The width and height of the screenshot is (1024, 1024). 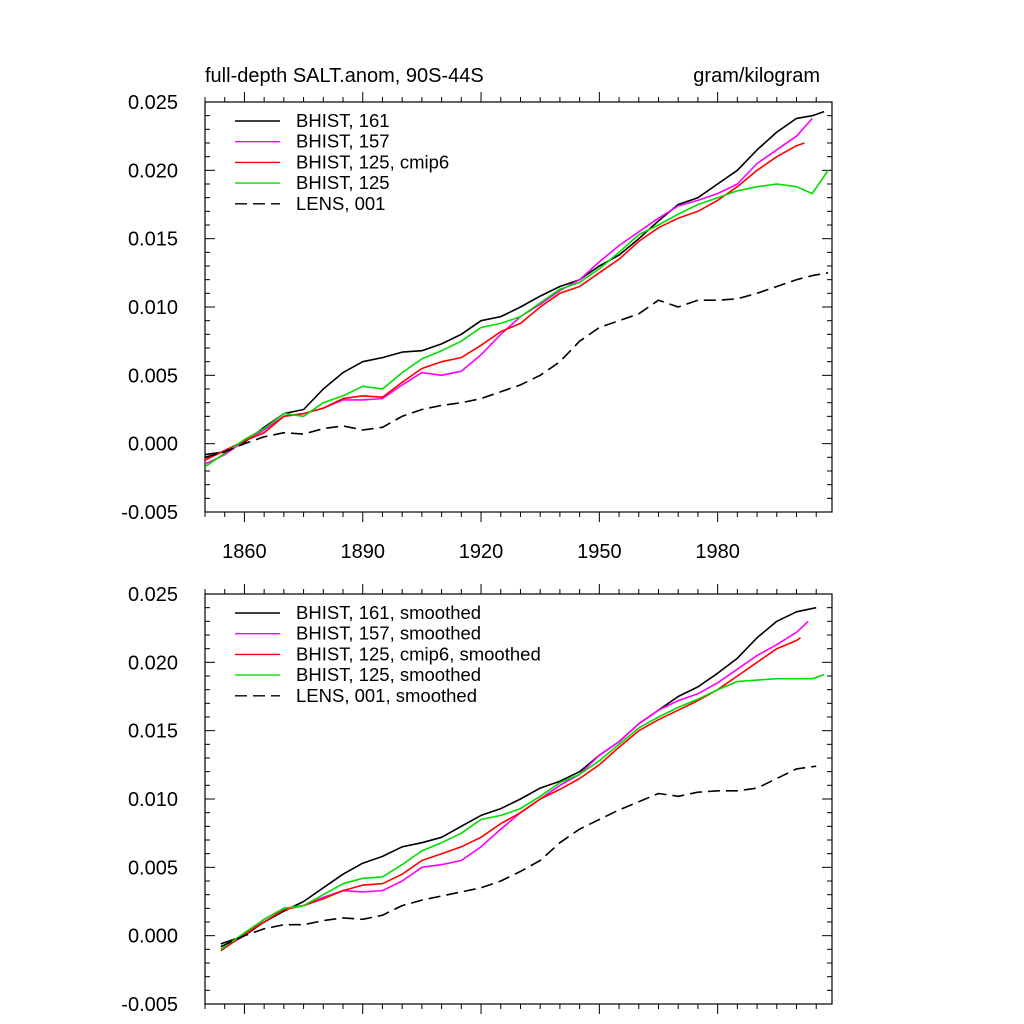 I want to click on legend-label: BHIST, 161, so click(x=343, y=120).